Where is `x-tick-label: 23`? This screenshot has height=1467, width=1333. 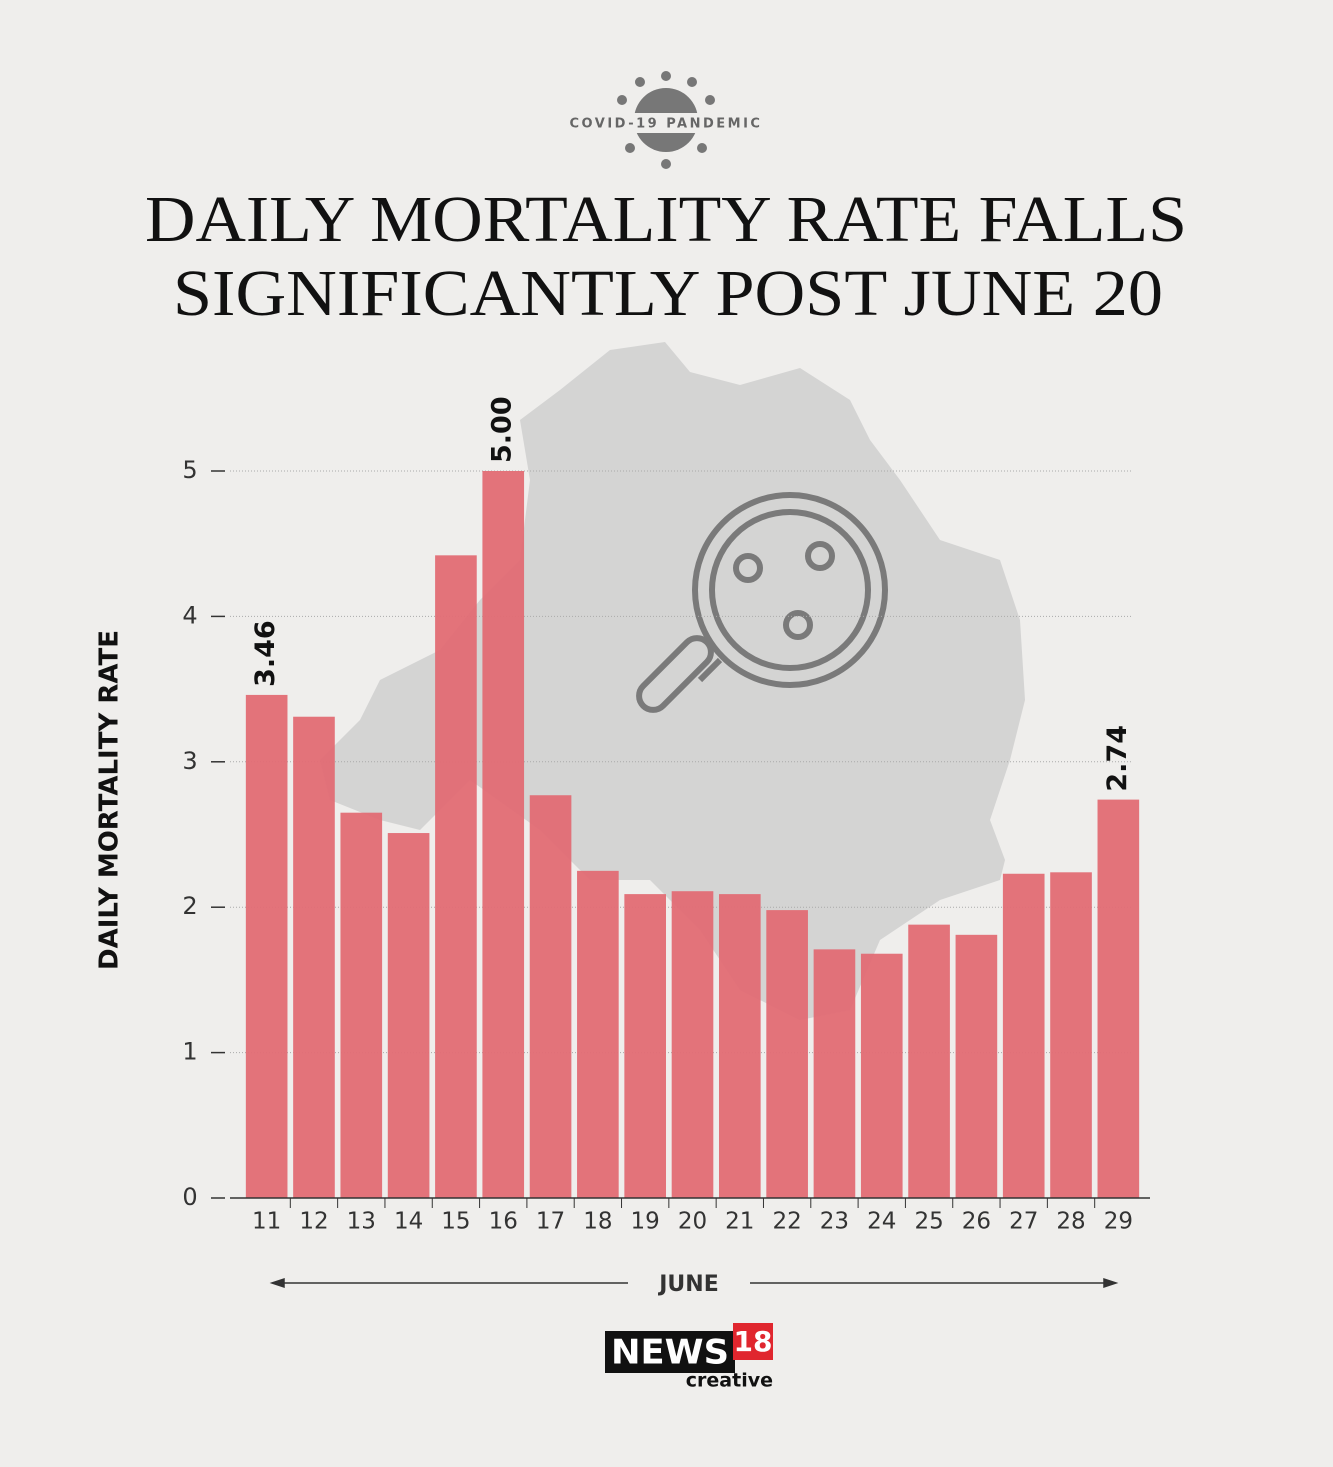
x-tick-label: 23 is located at coordinates (834, 1222).